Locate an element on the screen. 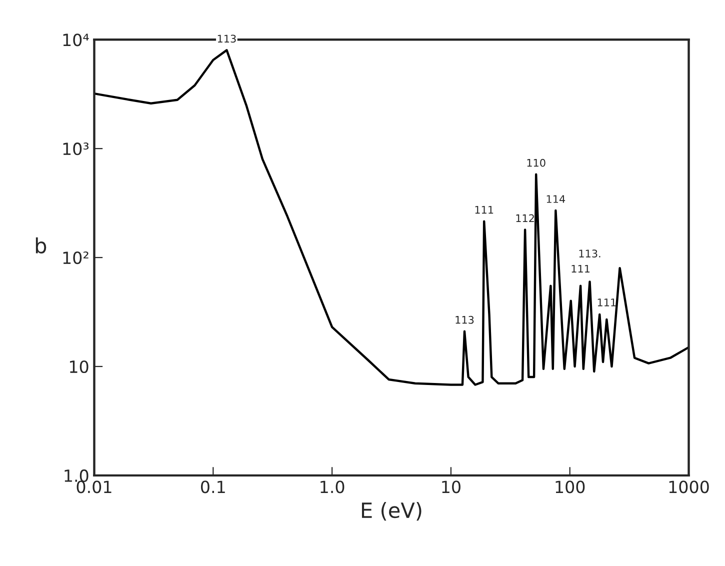  x-tick-label: 100 is located at coordinates (570, 487).